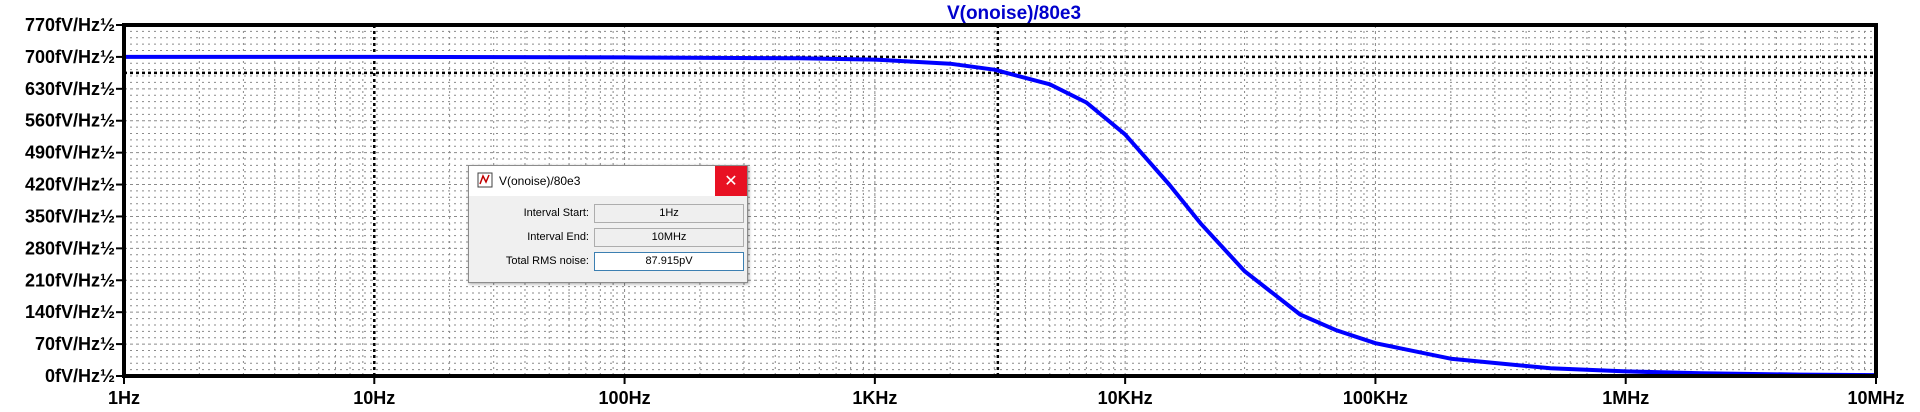  I want to click on x-tick-label: 1Hz, so click(124, 398).